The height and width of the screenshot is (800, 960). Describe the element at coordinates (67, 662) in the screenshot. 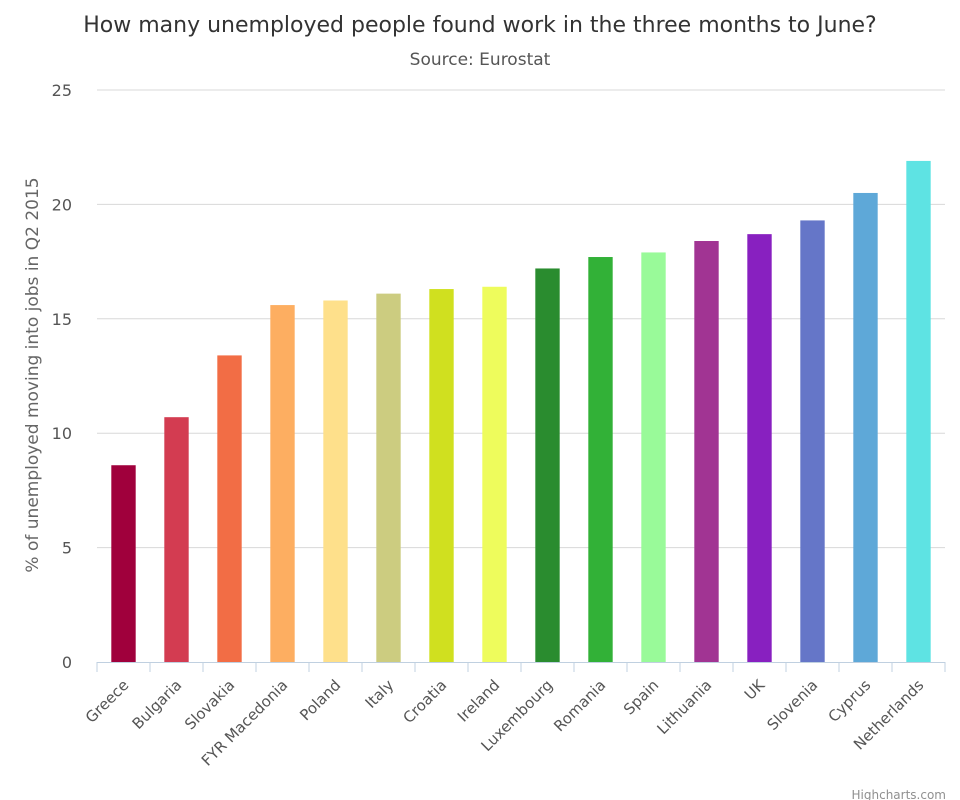

I see `y-tick-label: 0` at that location.